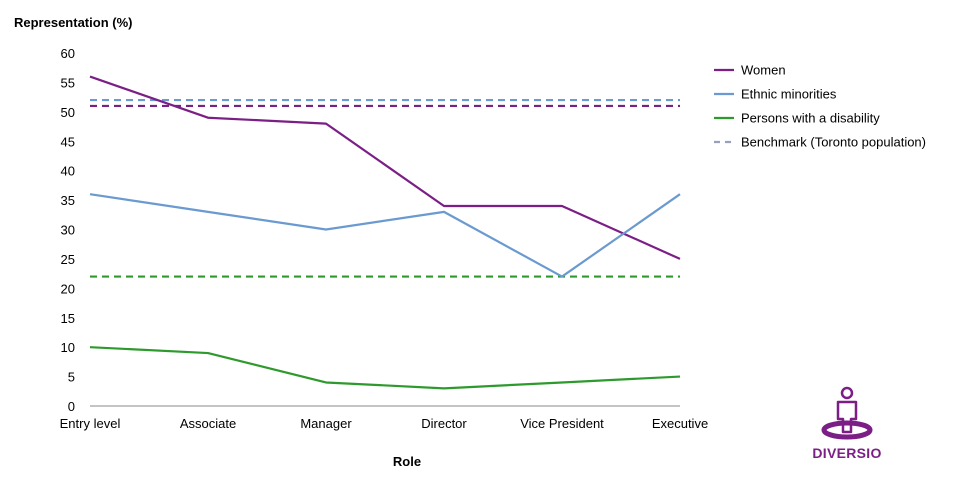 The width and height of the screenshot is (975, 496). I want to click on x-tick-label: Executive, so click(680, 423).